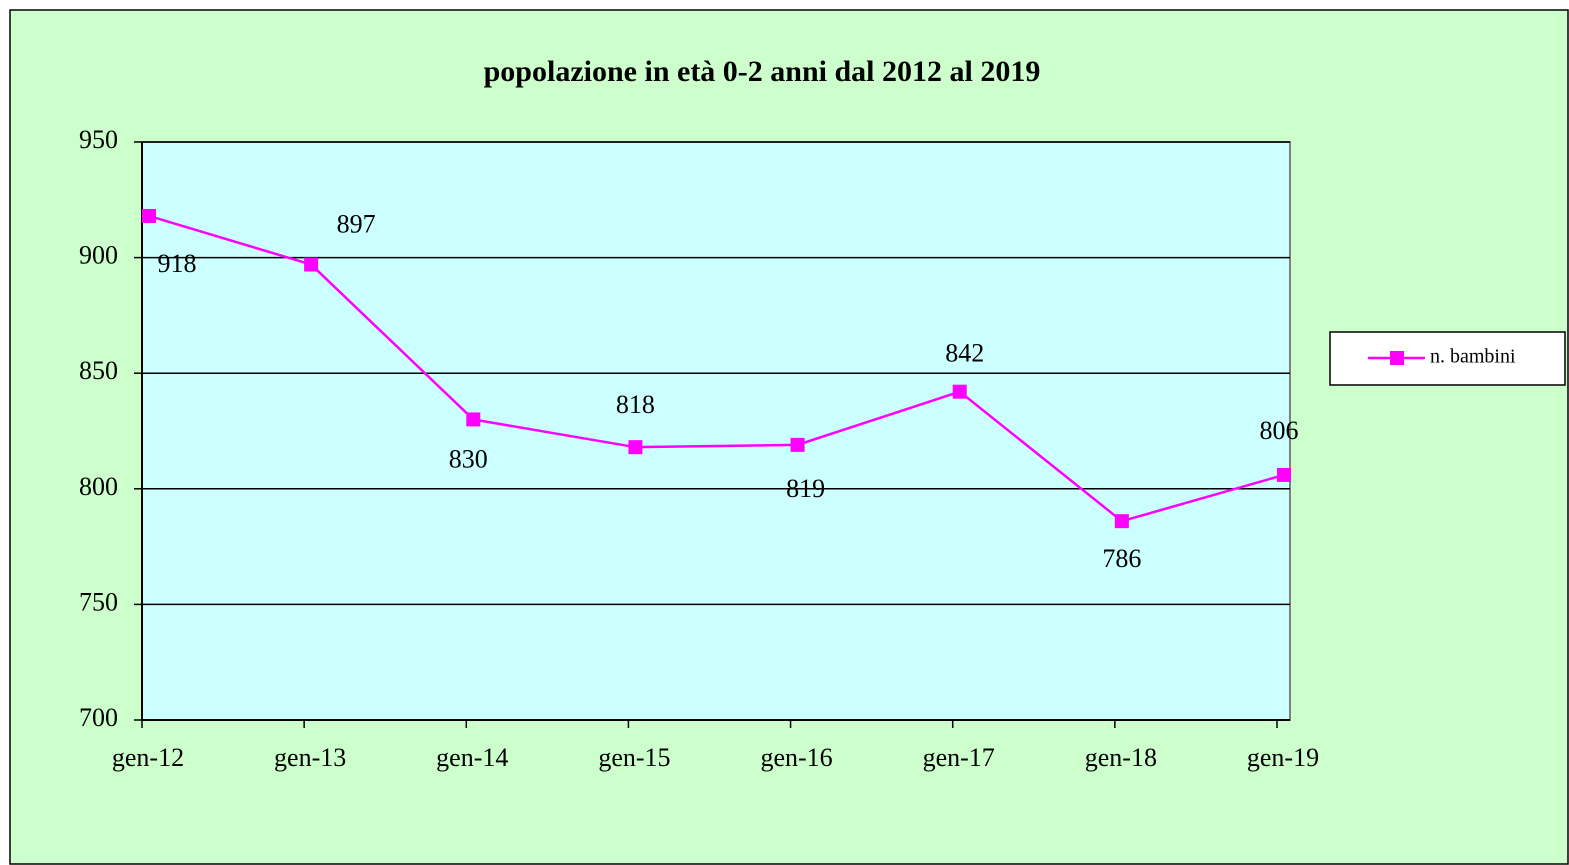 The image size is (1569, 865). I want to click on y-tick-label: 800, so click(98, 486).